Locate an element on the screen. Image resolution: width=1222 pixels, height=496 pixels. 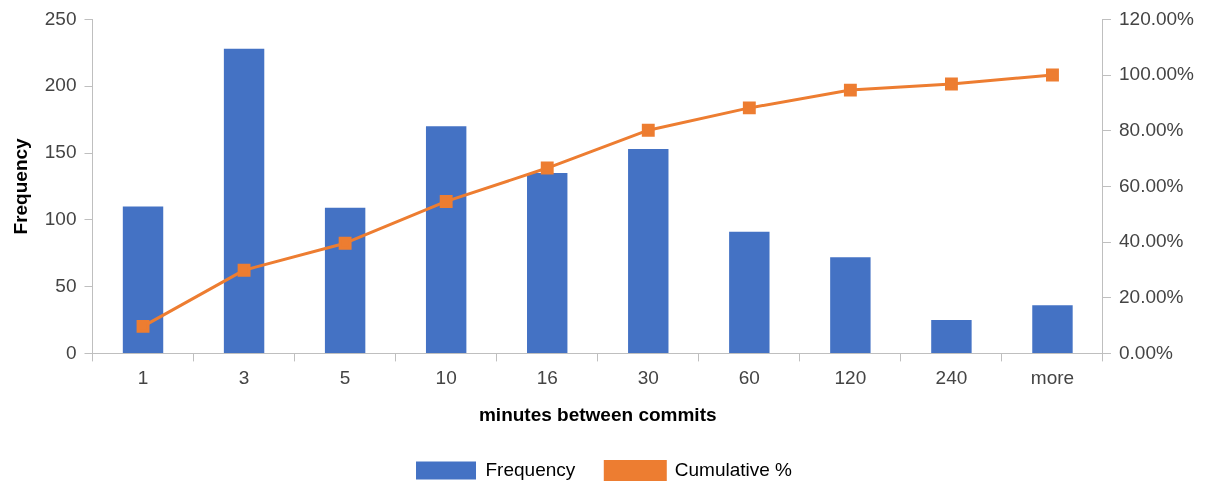
x-tick-label: 1 is located at coordinates (143, 378).